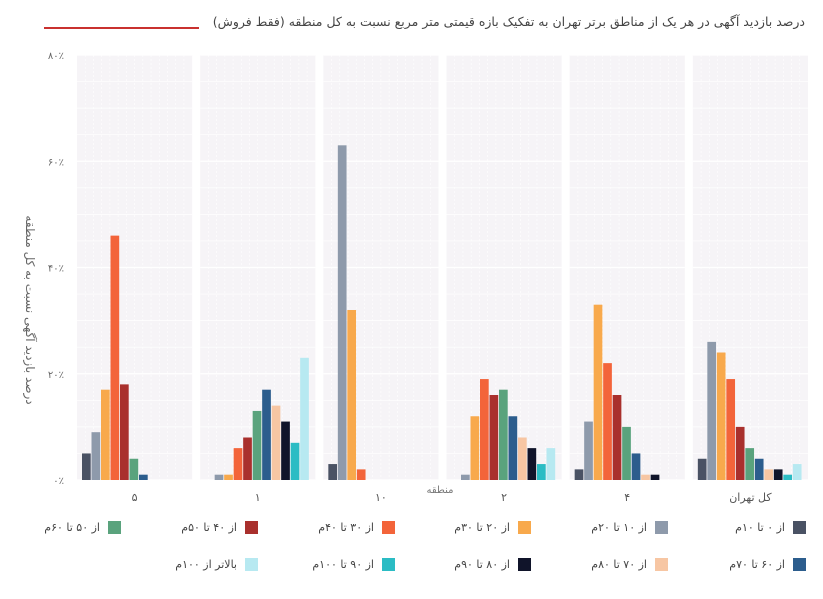 This screenshot has height=599, width=823. What do you see at coordinates (258, 497) in the screenshot?
I see `x-tick-label: ۱` at bounding box center [258, 497].